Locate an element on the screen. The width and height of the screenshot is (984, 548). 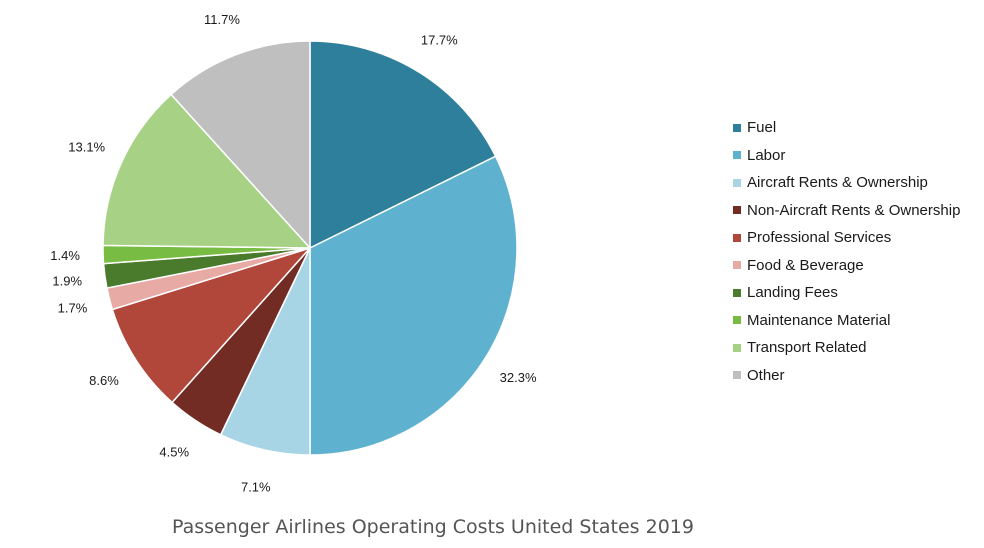
legend-item-maintenance-material: Maintenance Material is located at coordinates (846, 321).